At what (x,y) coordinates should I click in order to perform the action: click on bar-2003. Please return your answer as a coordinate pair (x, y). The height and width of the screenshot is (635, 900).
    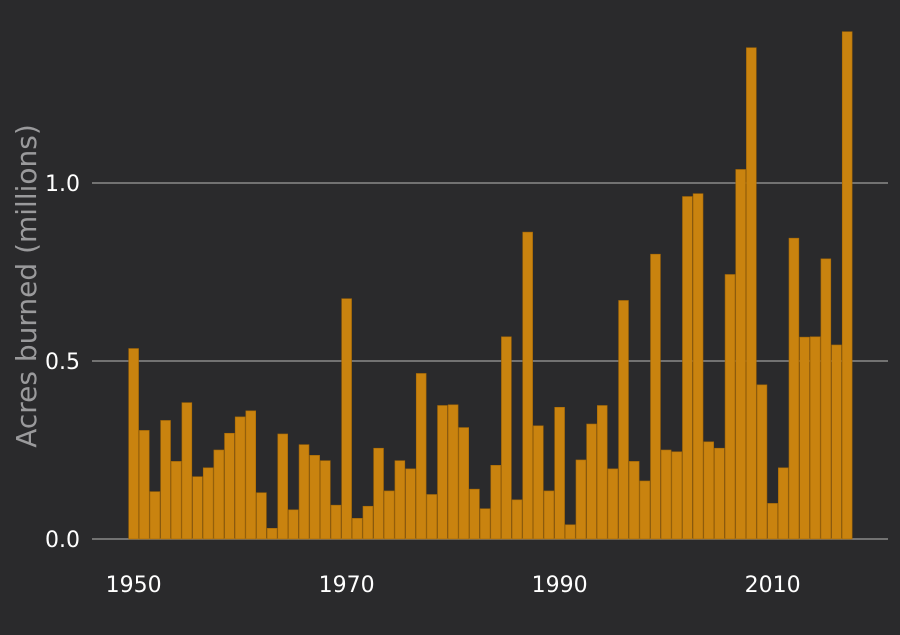
    Looking at the image, I should click on (698, 366).